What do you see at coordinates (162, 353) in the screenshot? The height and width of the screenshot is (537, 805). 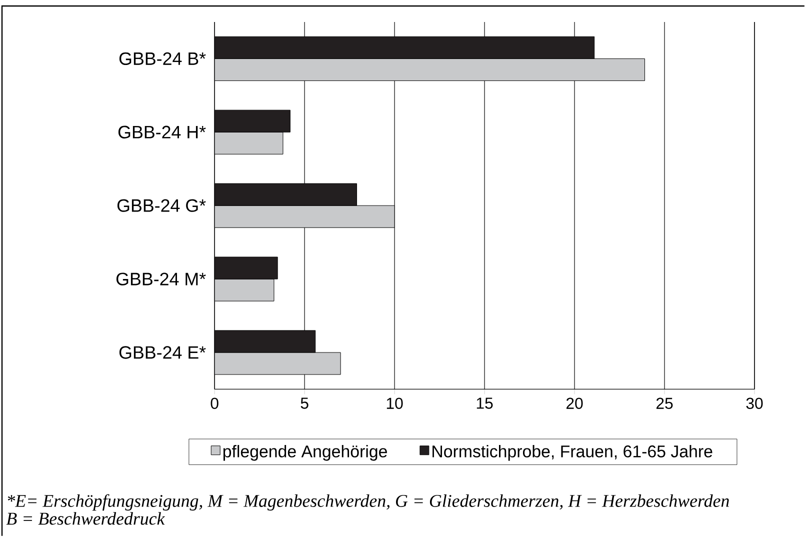 I see `y-tick-label: GBB-24 E*` at bounding box center [162, 353].